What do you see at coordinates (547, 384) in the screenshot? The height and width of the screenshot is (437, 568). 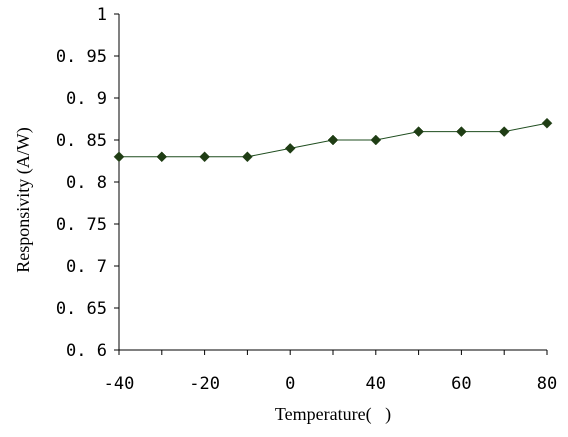 I see `x-tick-label: 80` at bounding box center [547, 384].